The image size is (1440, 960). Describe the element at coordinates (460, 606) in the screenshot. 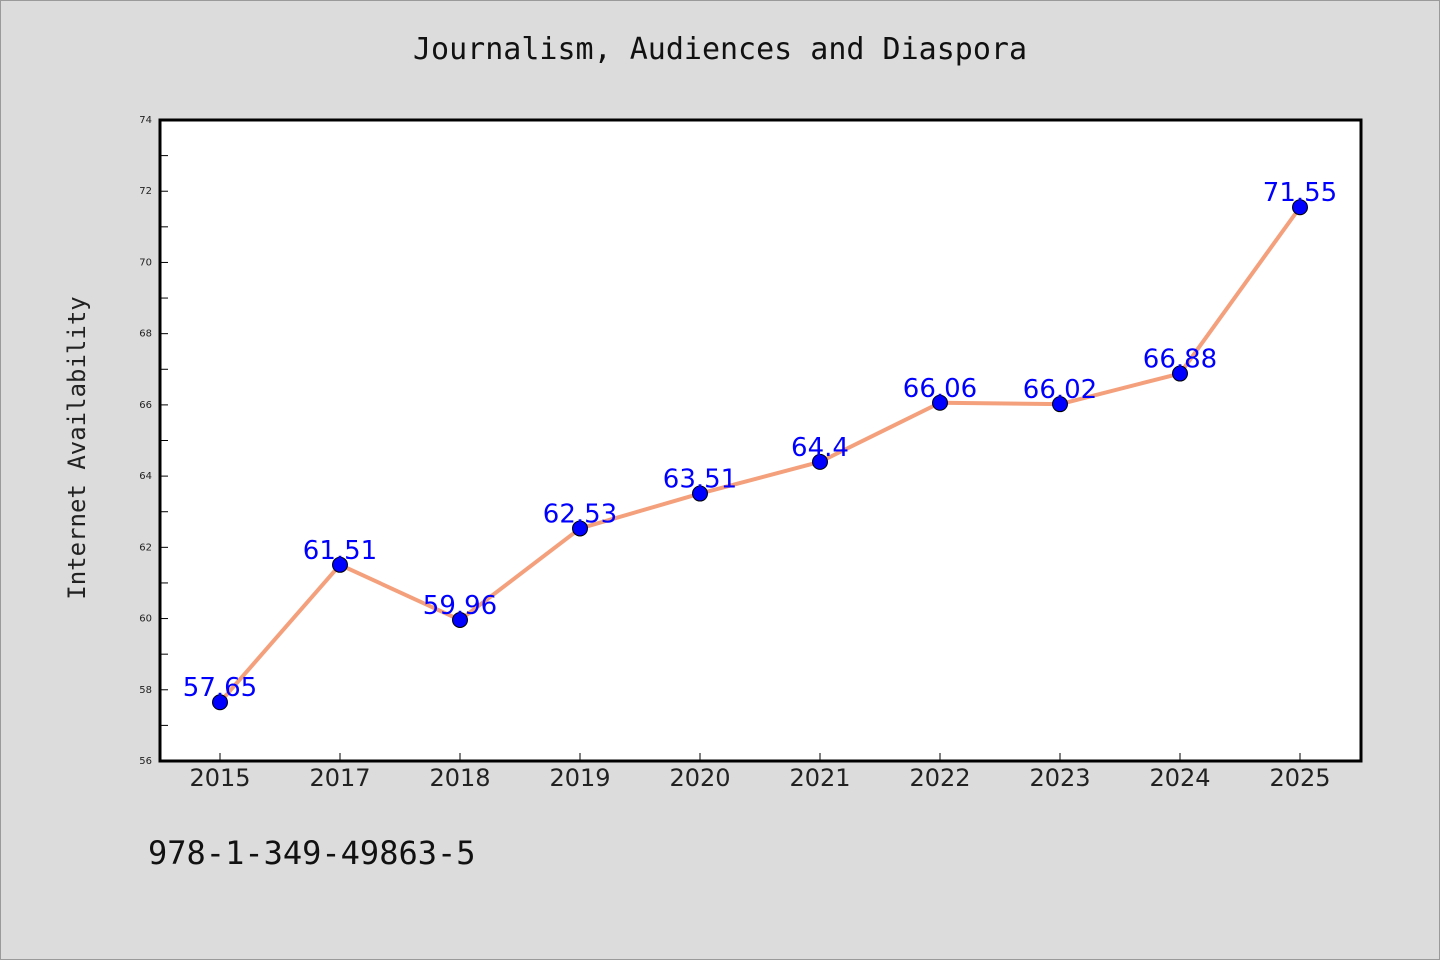

I see `data-label: 59.96` at that location.